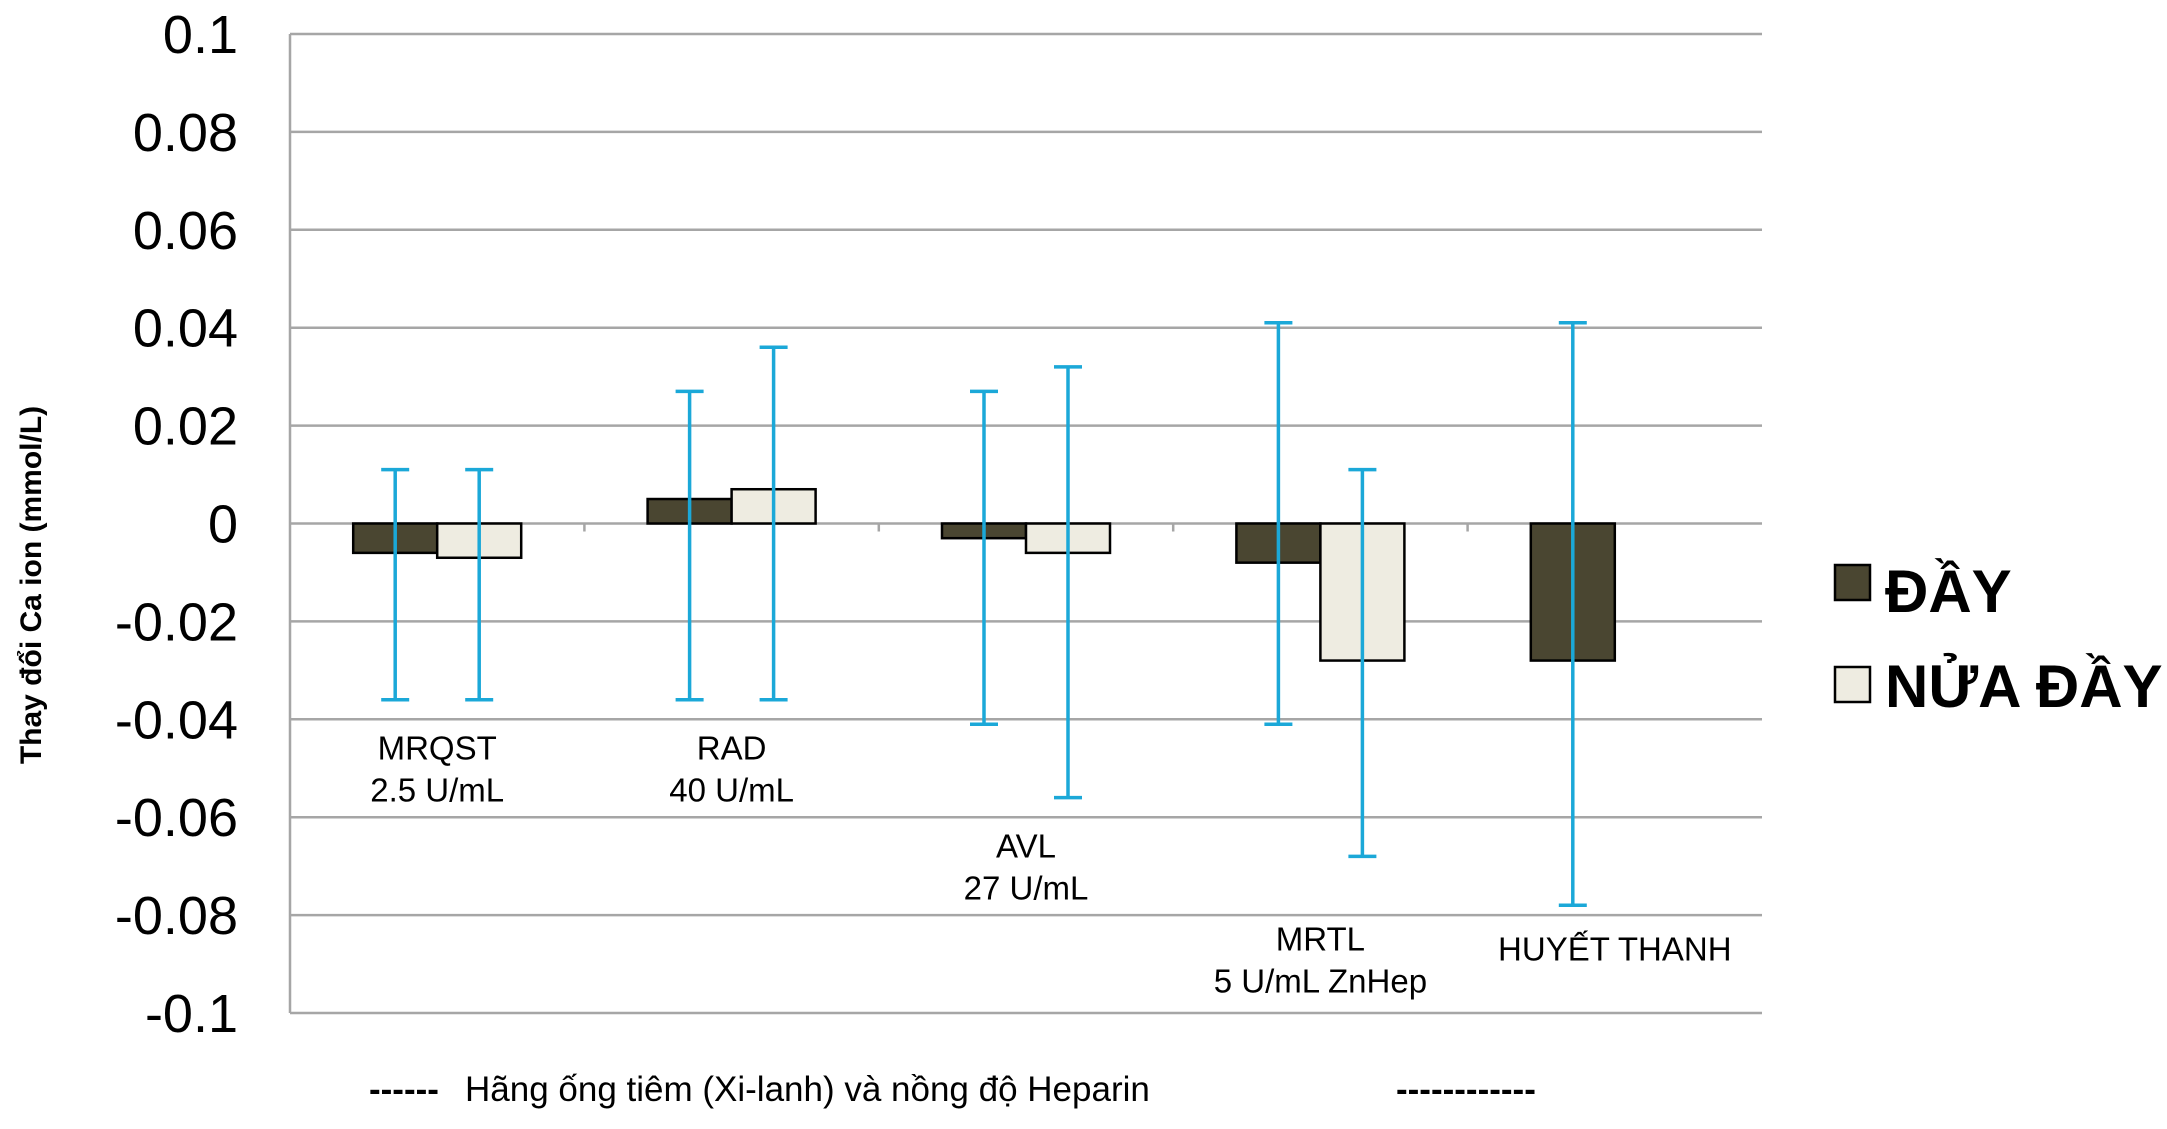 Image resolution: width=2167 pixels, height=1129 pixels. Describe the element at coordinates (437, 748) in the screenshot. I see `category-label: MRQST` at that location.